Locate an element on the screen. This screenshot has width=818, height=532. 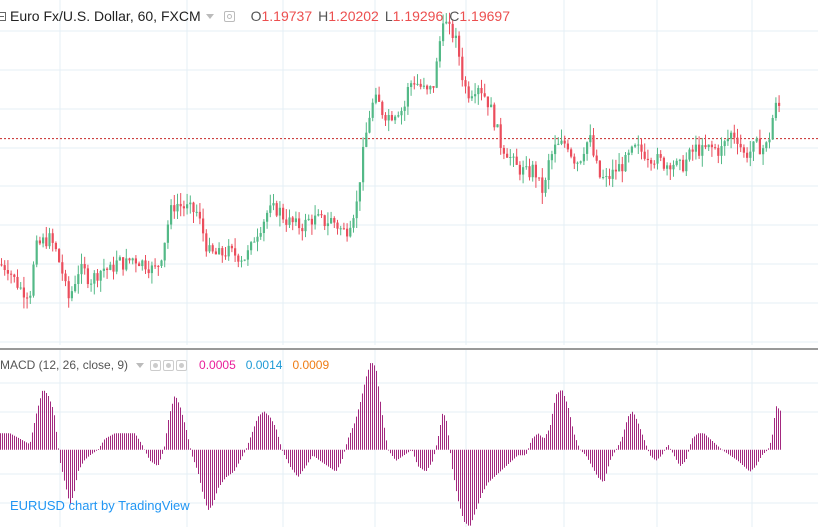
symbol-title: Euro Fx/U.S. Dollar, 60, FXCM is located at coordinates (105, 16).